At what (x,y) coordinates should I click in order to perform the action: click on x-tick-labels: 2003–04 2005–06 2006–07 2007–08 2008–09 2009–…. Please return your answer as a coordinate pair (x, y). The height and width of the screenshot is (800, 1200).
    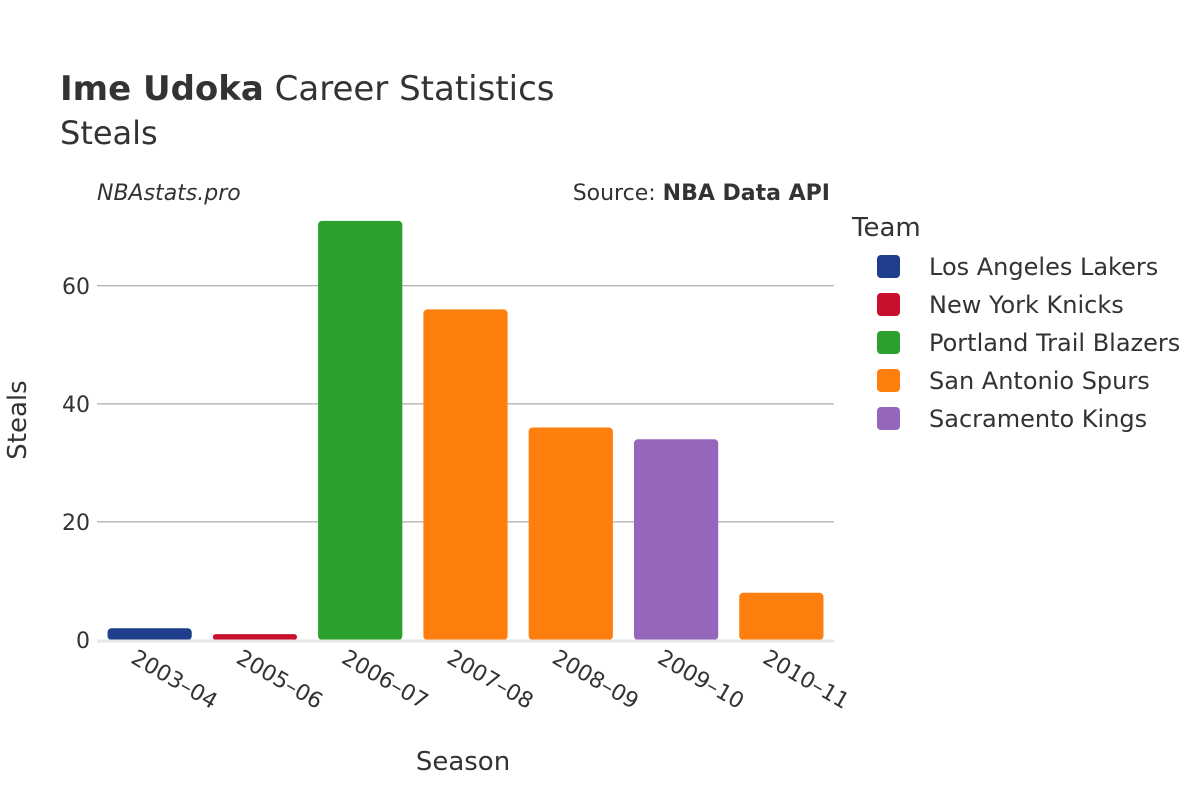
    Looking at the image, I should click on (490, 680).